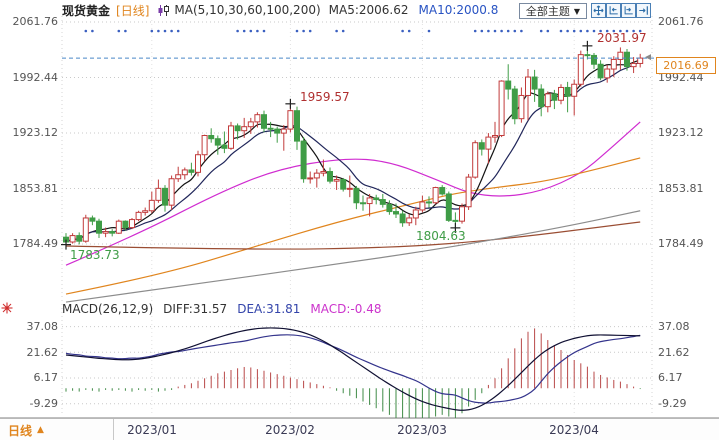 Image resolution: width=719 pixels, height=440 pixels. Describe the element at coordinates (40, 430) in the screenshot. I see `triangle-up-icon: ▲` at that location.